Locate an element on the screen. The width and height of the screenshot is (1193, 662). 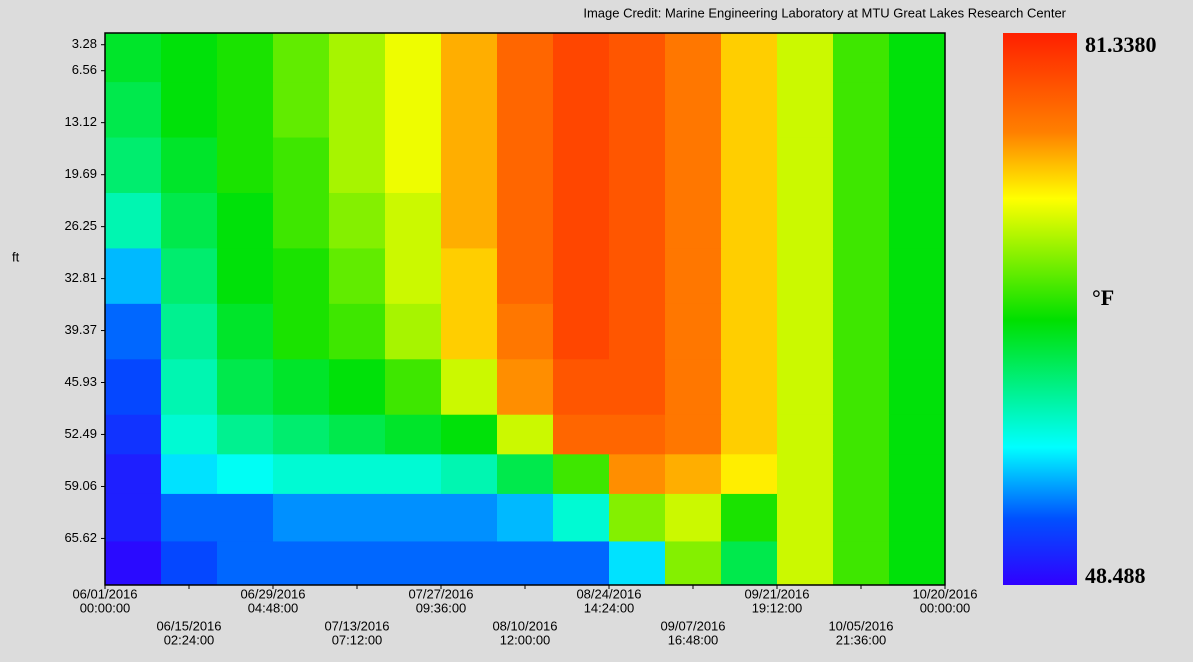
y-tick-label: 59.06 is located at coordinates (80, 485).